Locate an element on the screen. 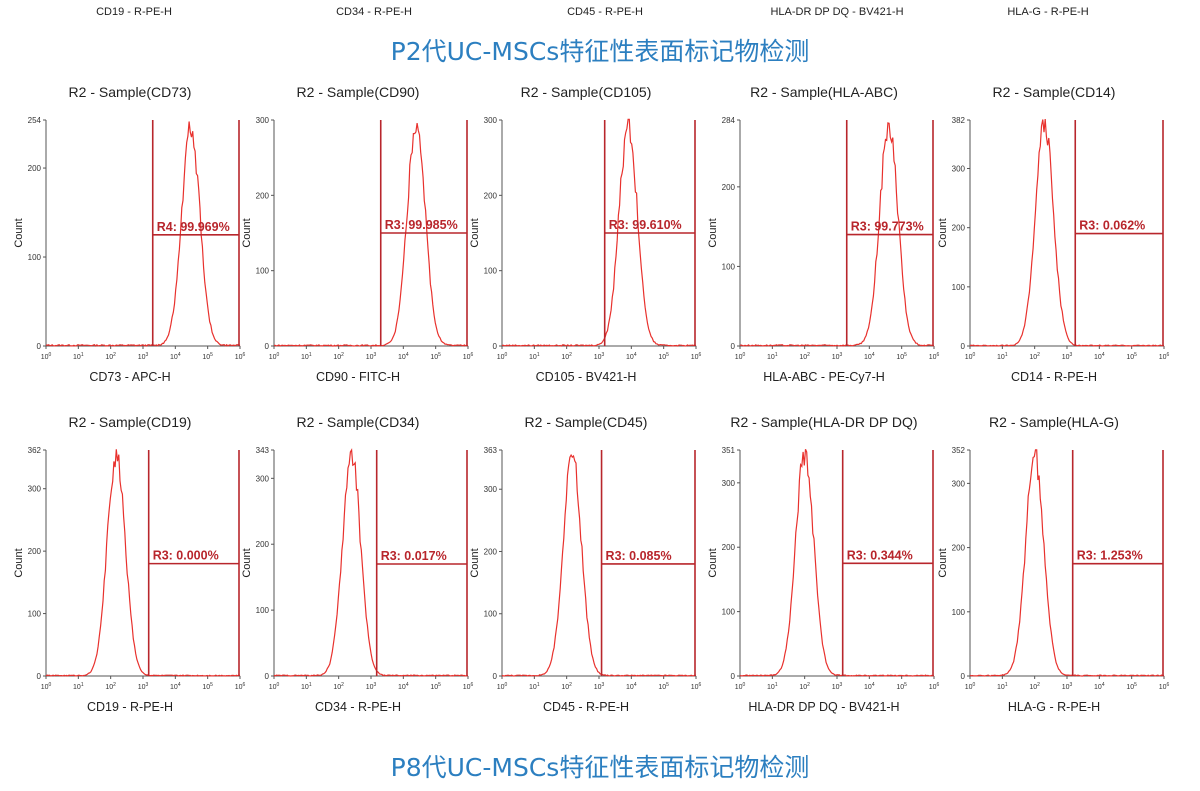 The height and width of the screenshot is (791, 1200). y-tick-label: 362 is located at coordinates (35, 450).